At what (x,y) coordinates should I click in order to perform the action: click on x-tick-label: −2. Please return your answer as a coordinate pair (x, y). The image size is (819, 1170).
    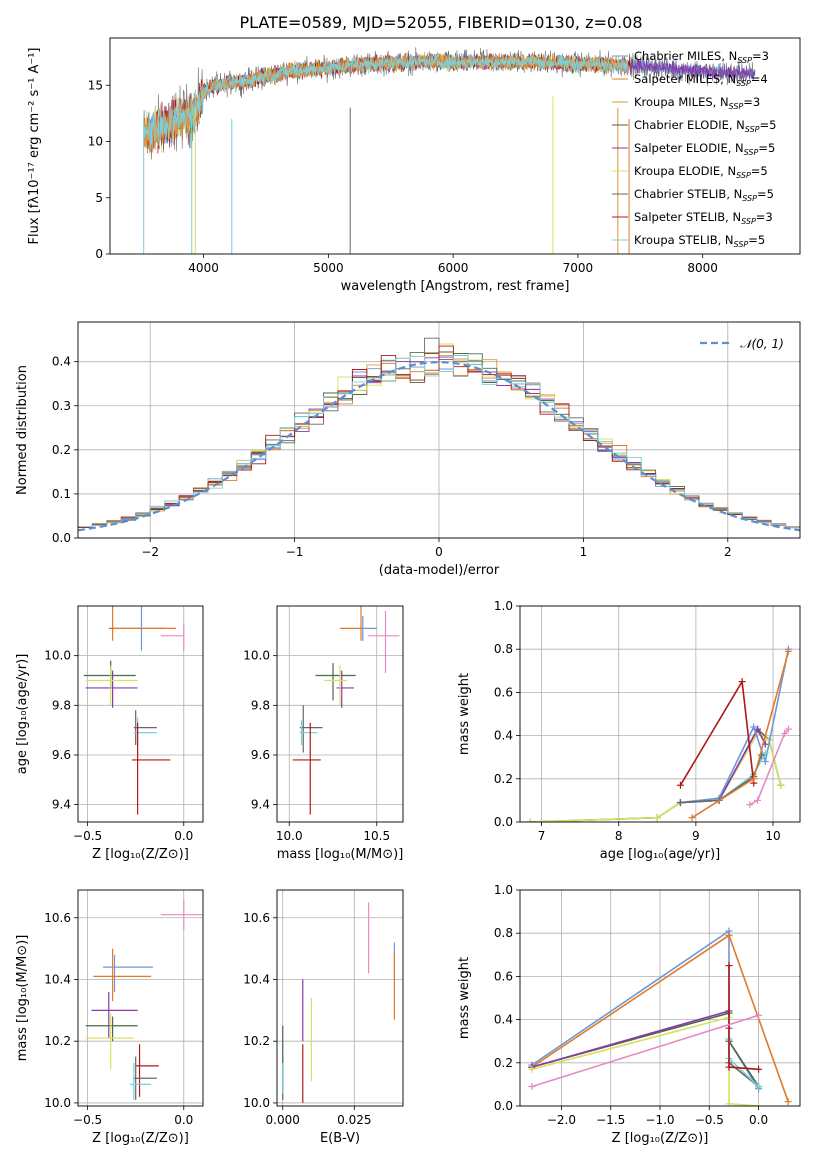
    Looking at the image, I should click on (150, 552).